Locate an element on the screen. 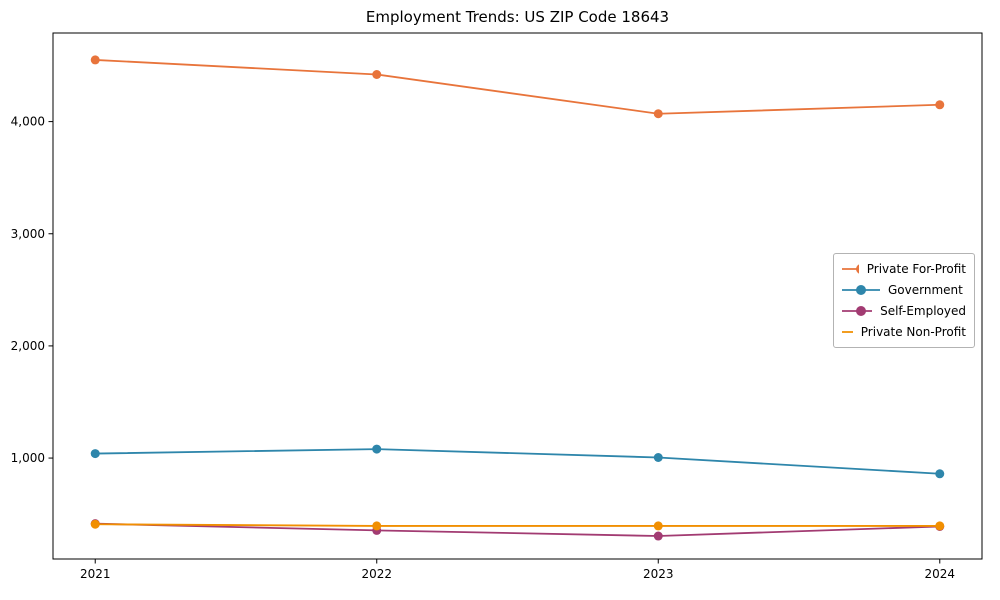 Image resolution: width=1000 pixels, height=600 pixels. legend-entry: Government is located at coordinates (904, 290).